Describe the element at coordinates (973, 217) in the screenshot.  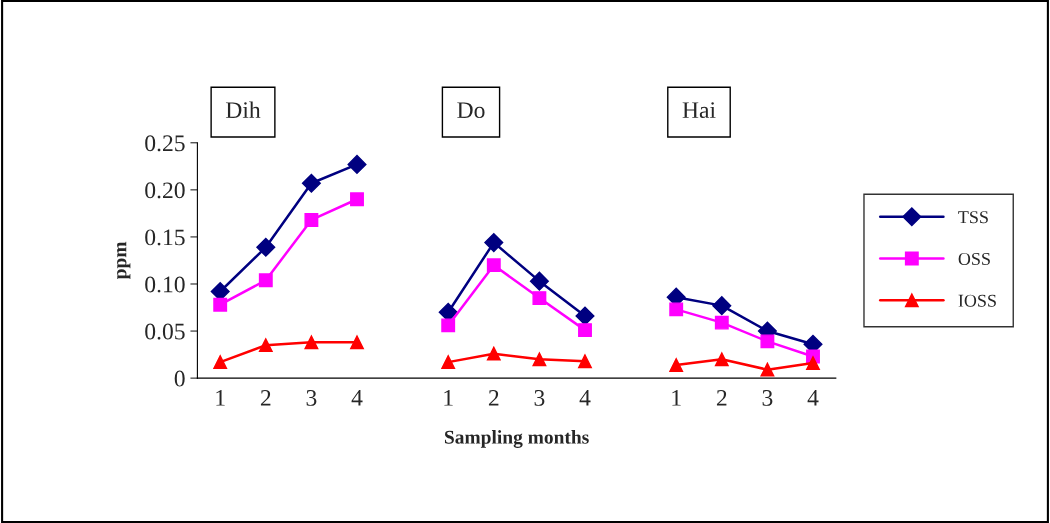
I see `legend-label: TSS` at that location.